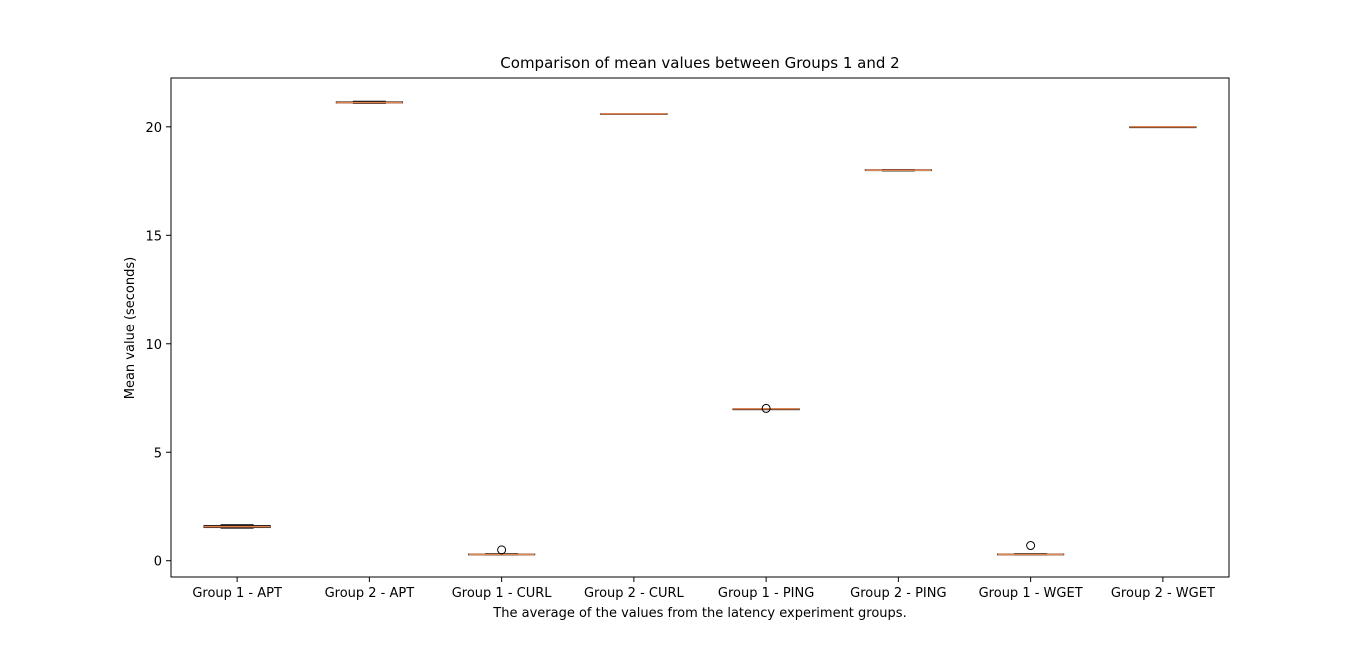 The height and width of the screenshot is (648, 1366). Describe the element at coordinates (130, 328) in the screenshot. I see `y-axis-label: Mean value (seconds)` at that location.